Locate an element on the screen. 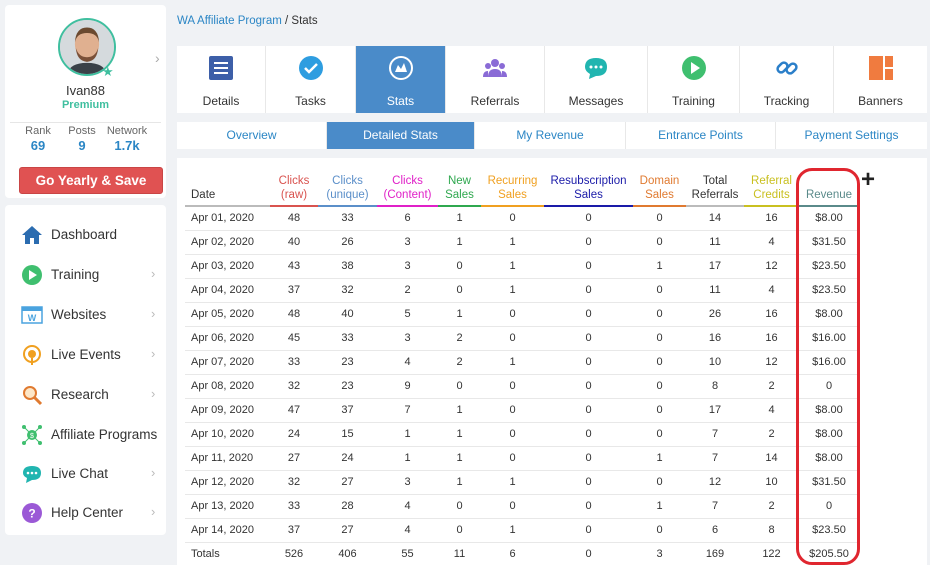 The height and width of the screenshot is (565, 930). totals-row: Totals 526 406 55 11 6 0 3 169 122 $205.50 is located at coordinates (522, 553).